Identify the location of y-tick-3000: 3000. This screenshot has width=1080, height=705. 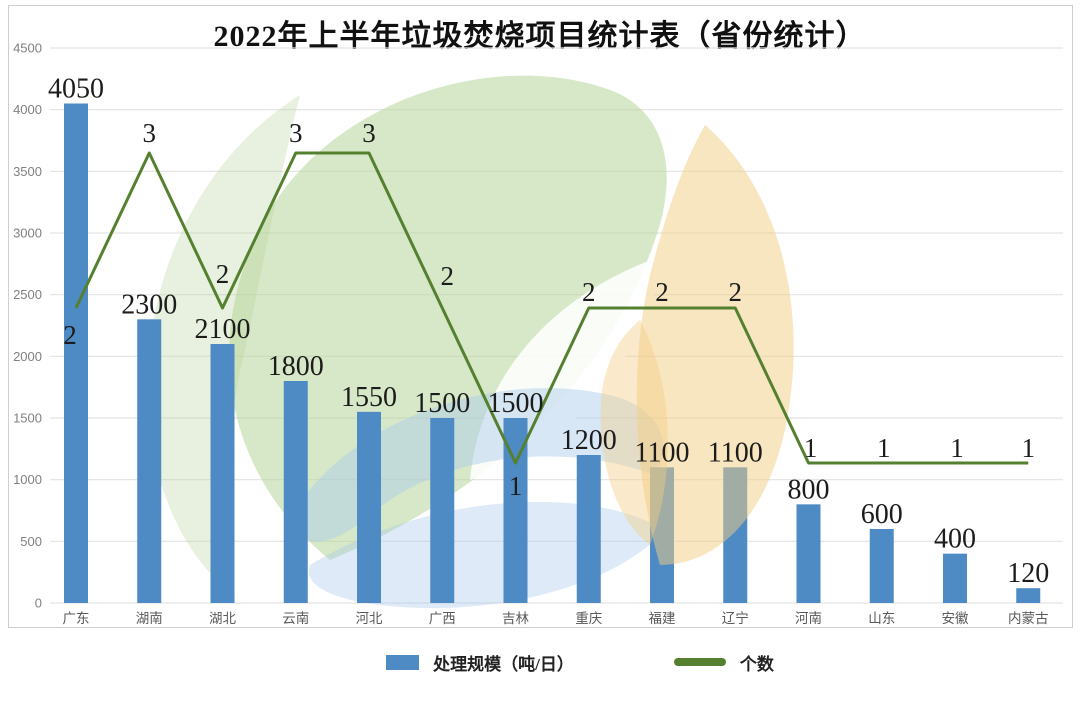
(27, 233).